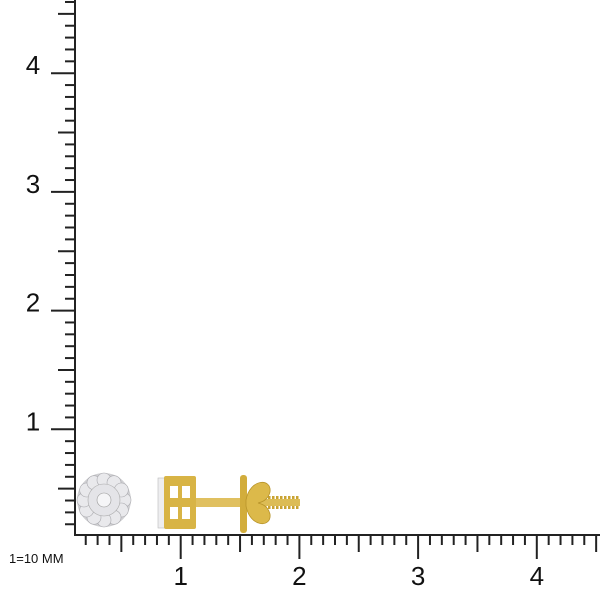 The image size is (600, 600). I want to click on x-tick-label: 4, so click(537, 576).